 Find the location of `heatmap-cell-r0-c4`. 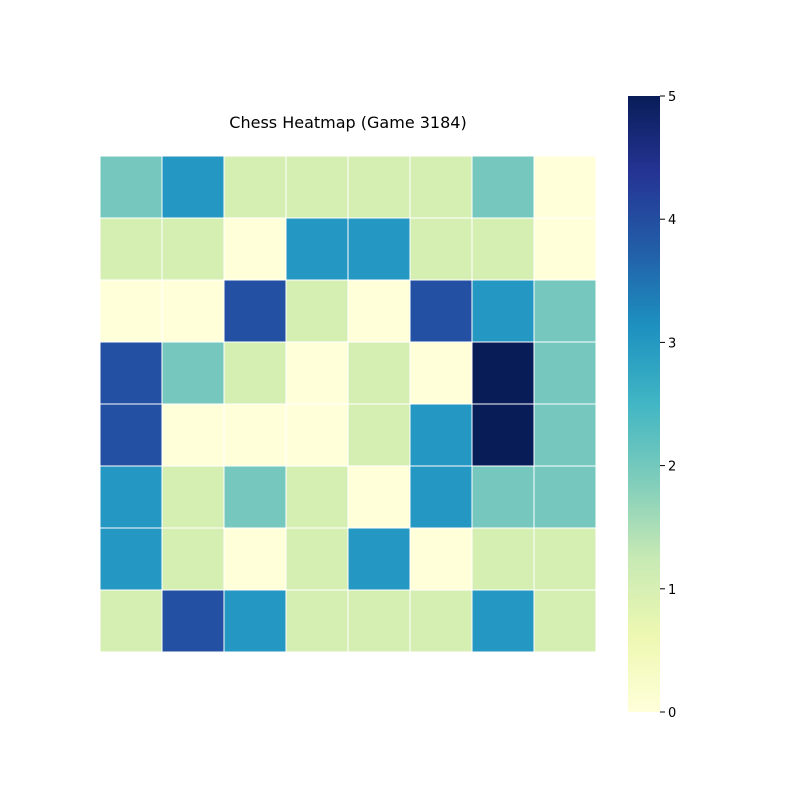

heatmap-cell-r0-c4 is located at coordinates (379, 187).